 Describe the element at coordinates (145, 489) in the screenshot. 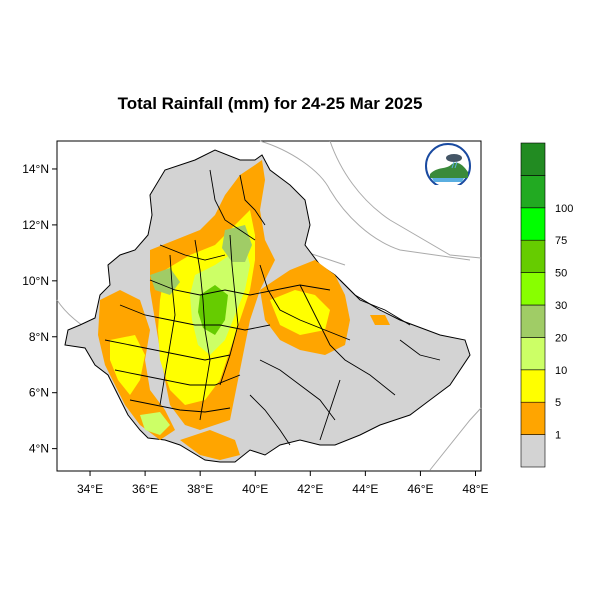

I see `x-tick-label: 36°E` at that location.